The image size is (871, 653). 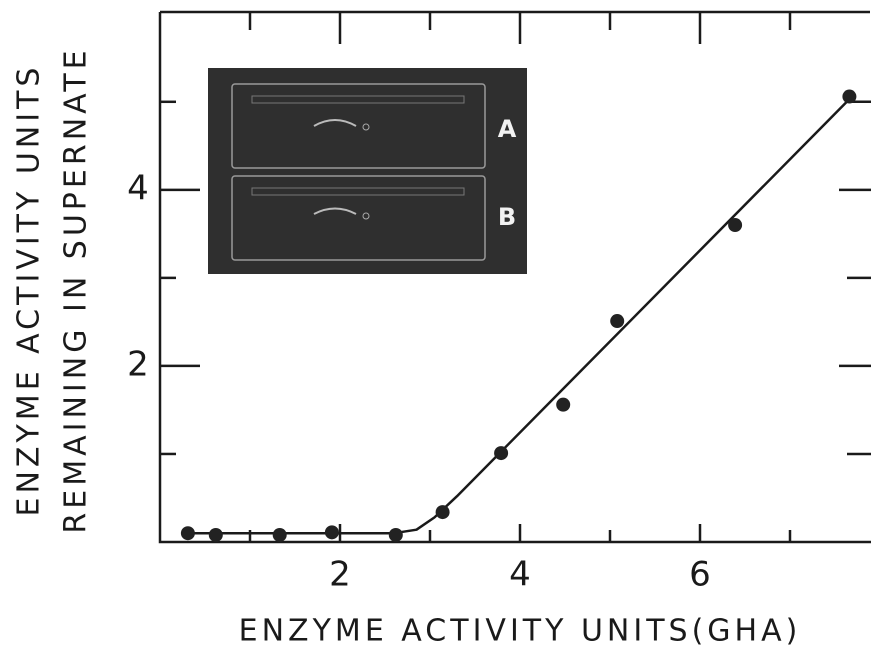 I want to click on x-axis-label: ENZYME ACTIVITY UNITS(GHA), so click(x=520, y=631).